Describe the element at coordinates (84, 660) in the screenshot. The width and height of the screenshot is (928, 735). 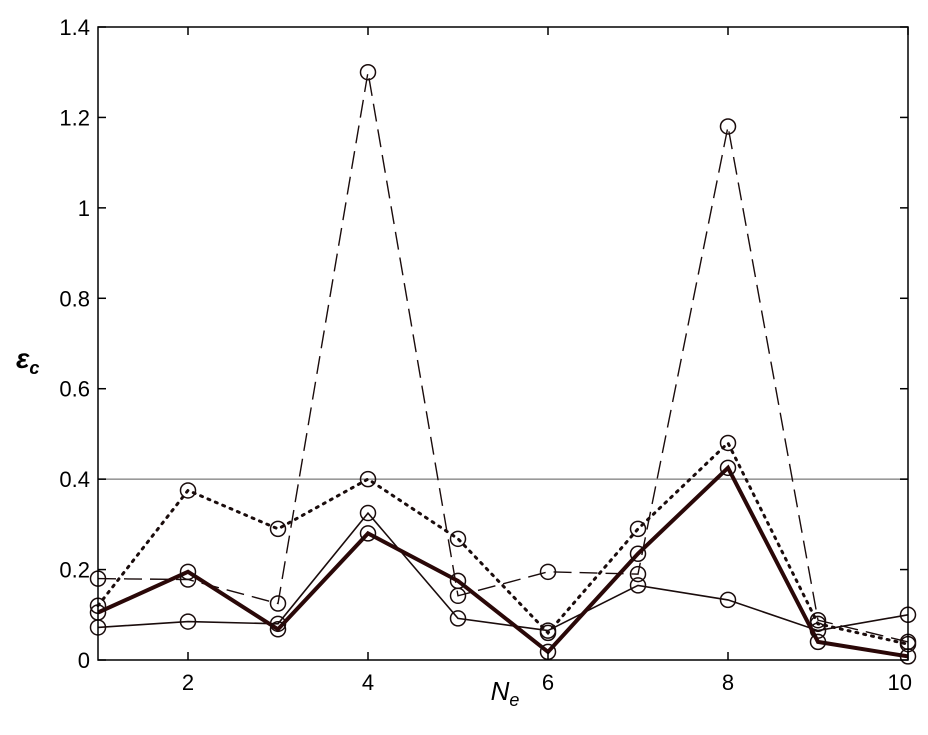
I see `y-tick-label: 0` at that location.